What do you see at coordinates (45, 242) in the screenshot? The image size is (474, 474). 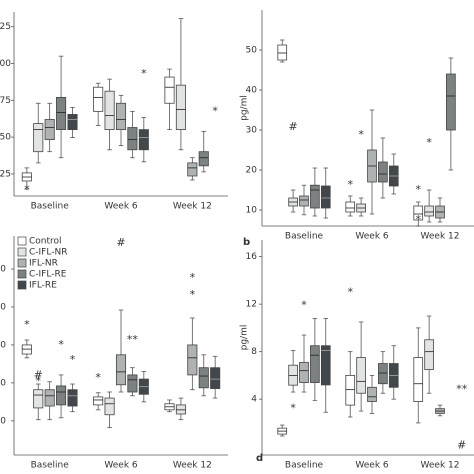 I see `legend-label: Control` at bounding box center [45, 242].